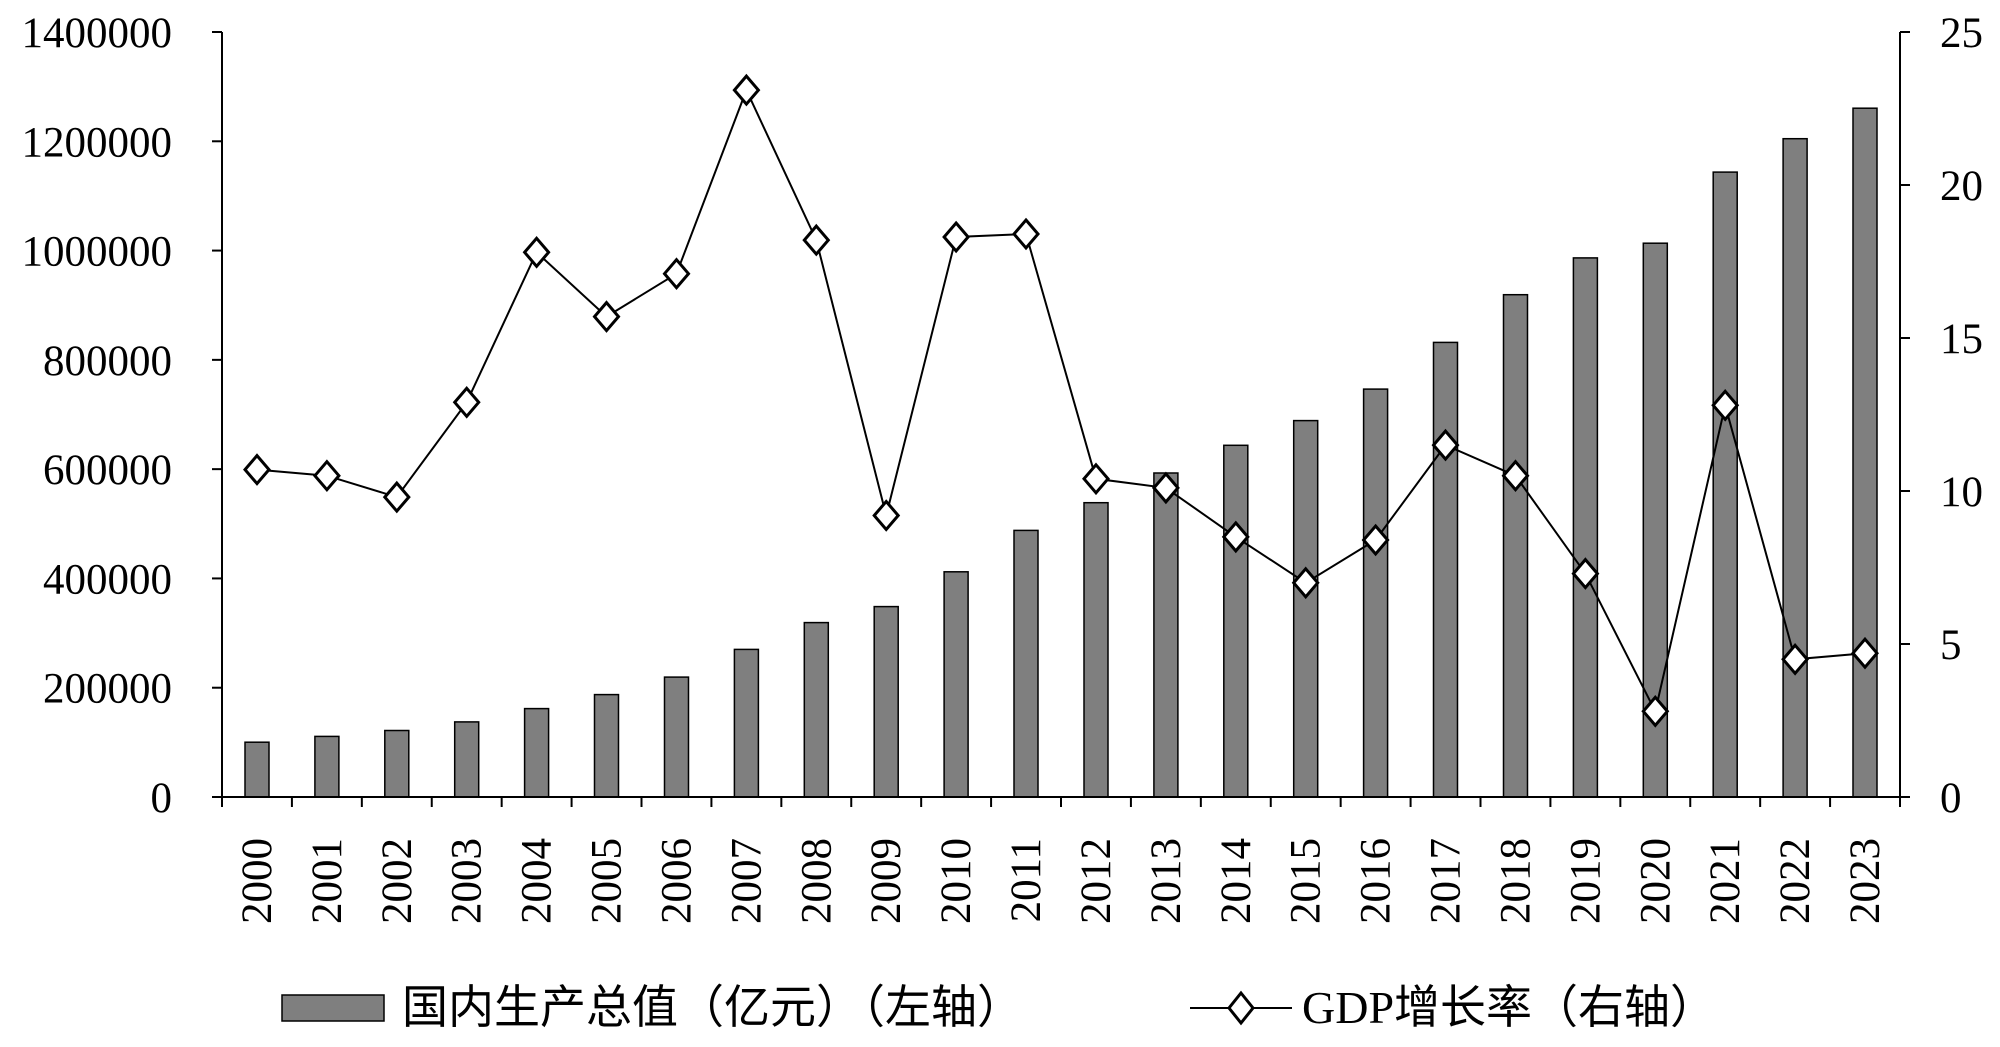 The height and width of the screenshot is (1047, 2000). Describe the element at coordinates (712, 1007) in the screenshot. I see `legend-label-gdp: 国内生产总值（亿元）（左轴）` at that location.